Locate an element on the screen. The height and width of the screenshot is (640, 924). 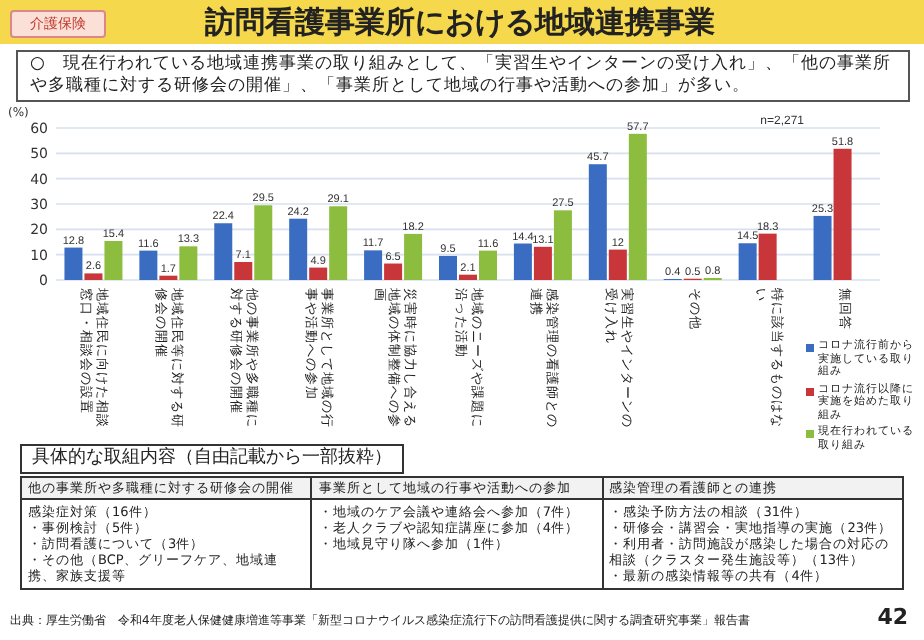
text: 具体的な取組内容（自由記載から一部抜粋） is located at coordinates (212, 459).